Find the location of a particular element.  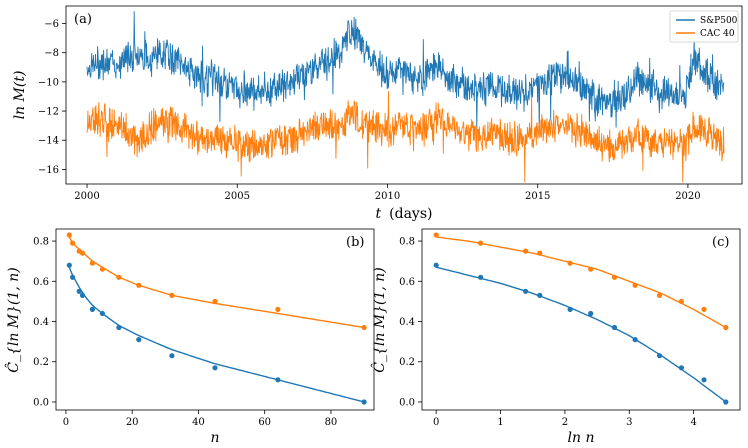

x-label-variable: t is located at coordinates (379, 214).